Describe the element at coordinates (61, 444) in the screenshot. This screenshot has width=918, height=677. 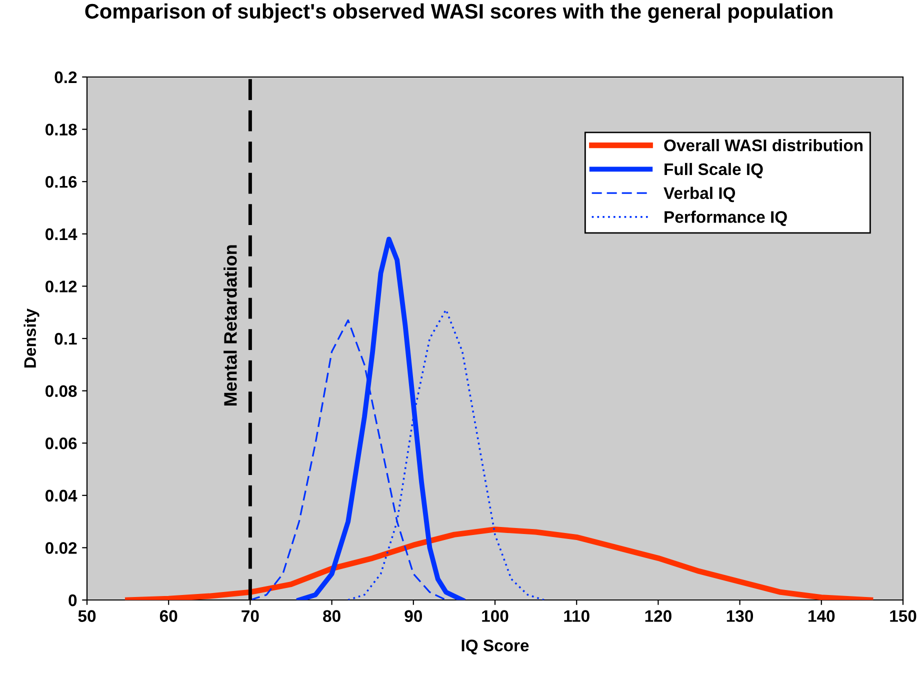
I see `y-tick-label: 0.06` at that location.